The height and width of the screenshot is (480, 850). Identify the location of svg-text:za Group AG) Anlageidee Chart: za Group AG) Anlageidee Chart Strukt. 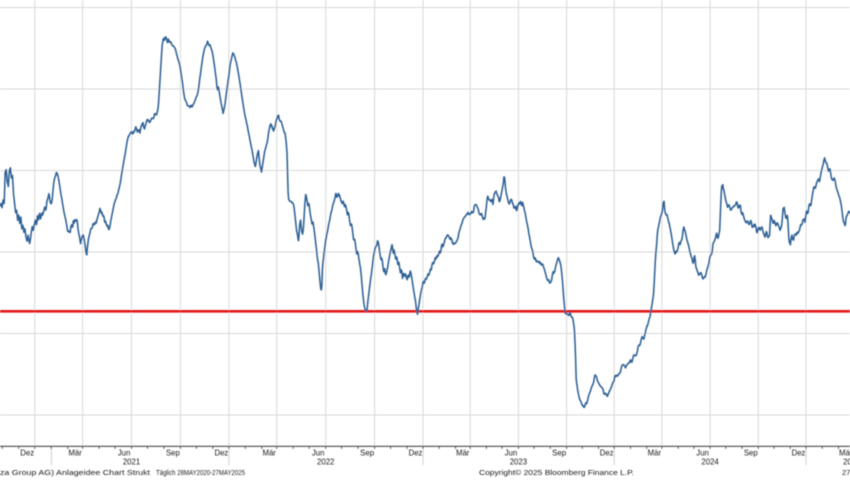
(75, 472).